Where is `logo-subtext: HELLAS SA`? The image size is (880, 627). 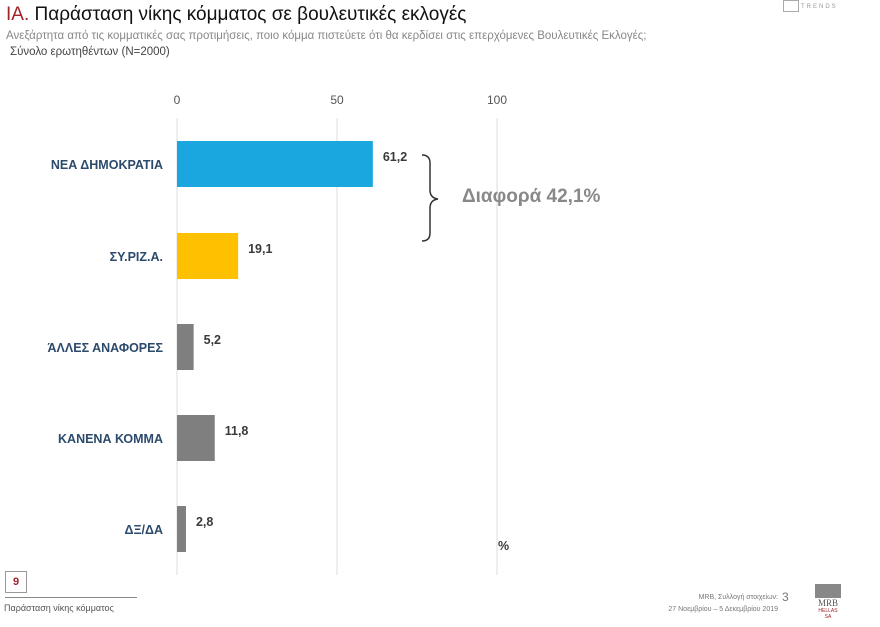 logo-subtext: HELLAS SA is located at coordinates (828, 614).